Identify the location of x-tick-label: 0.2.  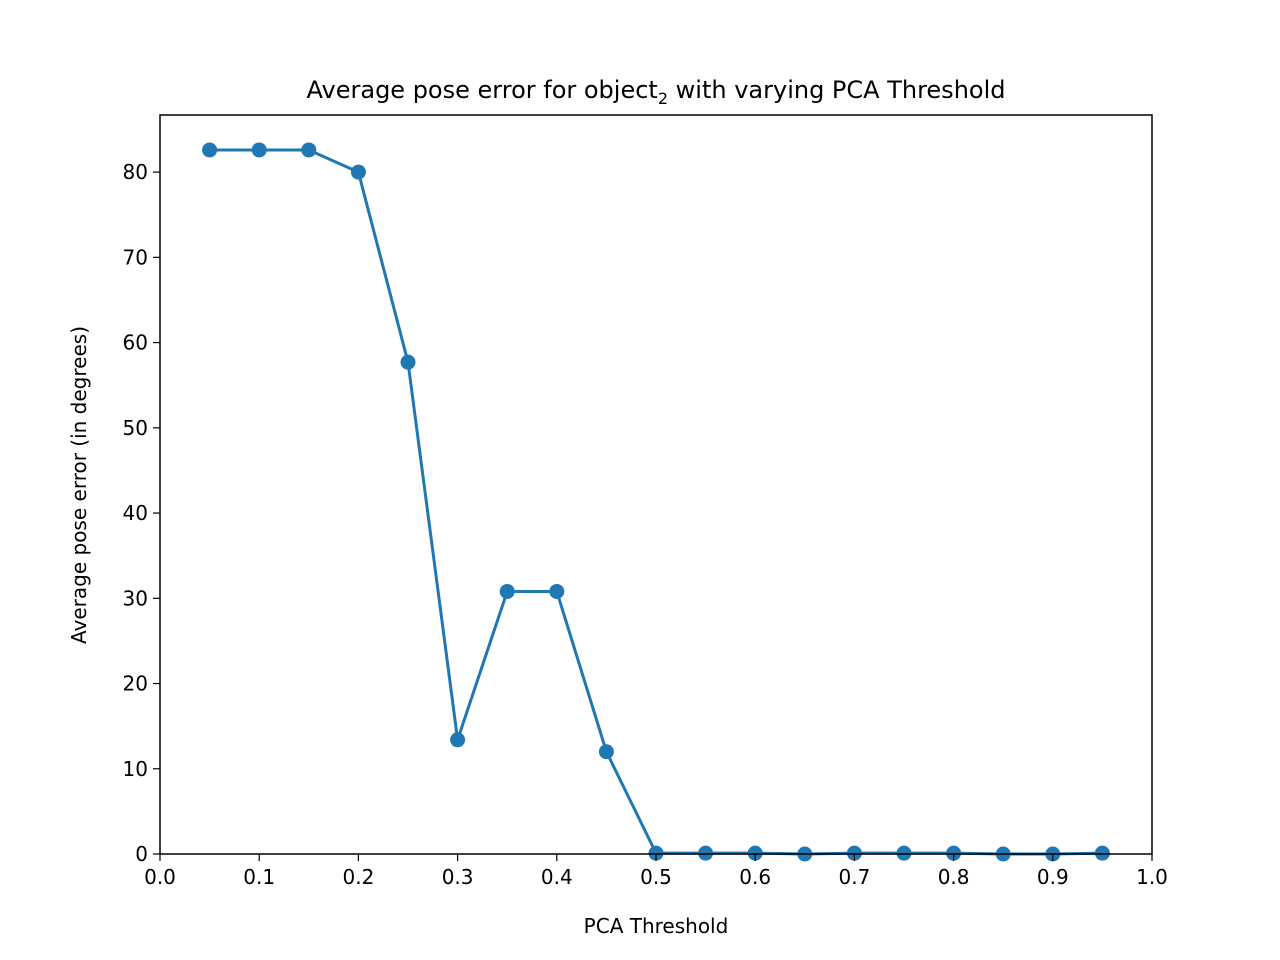
(358, 877).